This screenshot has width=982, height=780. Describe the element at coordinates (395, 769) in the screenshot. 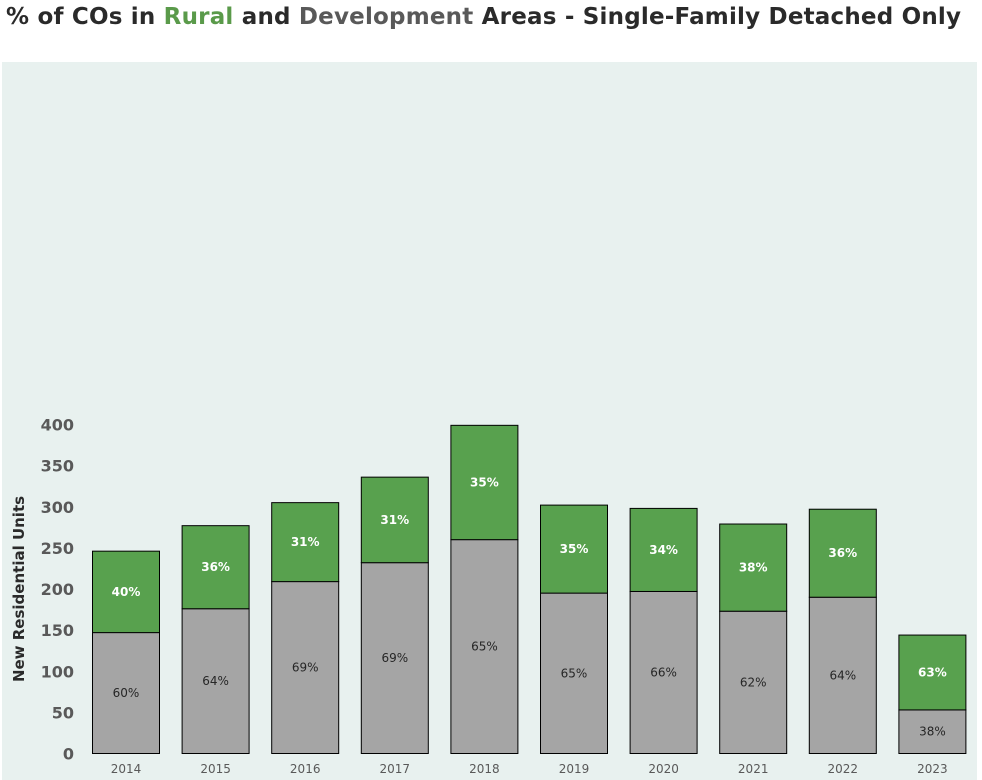

I see `x-tick-label: 2017` at that location.